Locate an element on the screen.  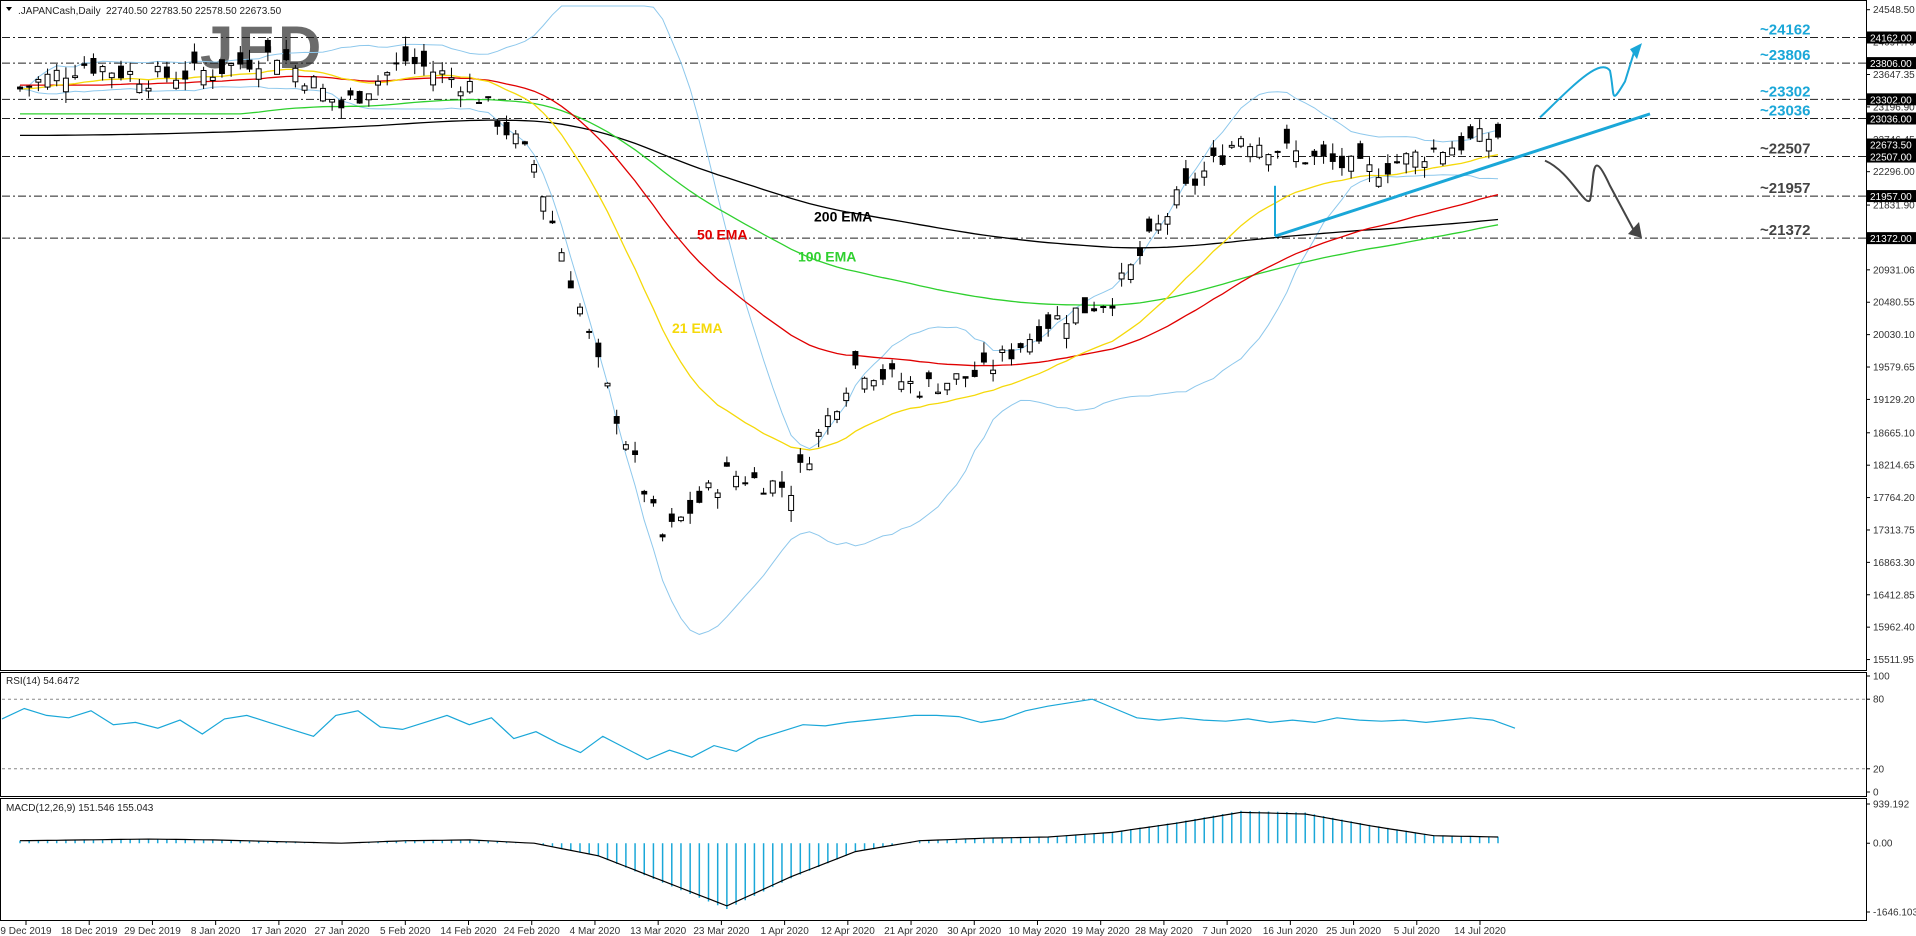
ema-label: 21 EMA is located at coordinates (697, 328).